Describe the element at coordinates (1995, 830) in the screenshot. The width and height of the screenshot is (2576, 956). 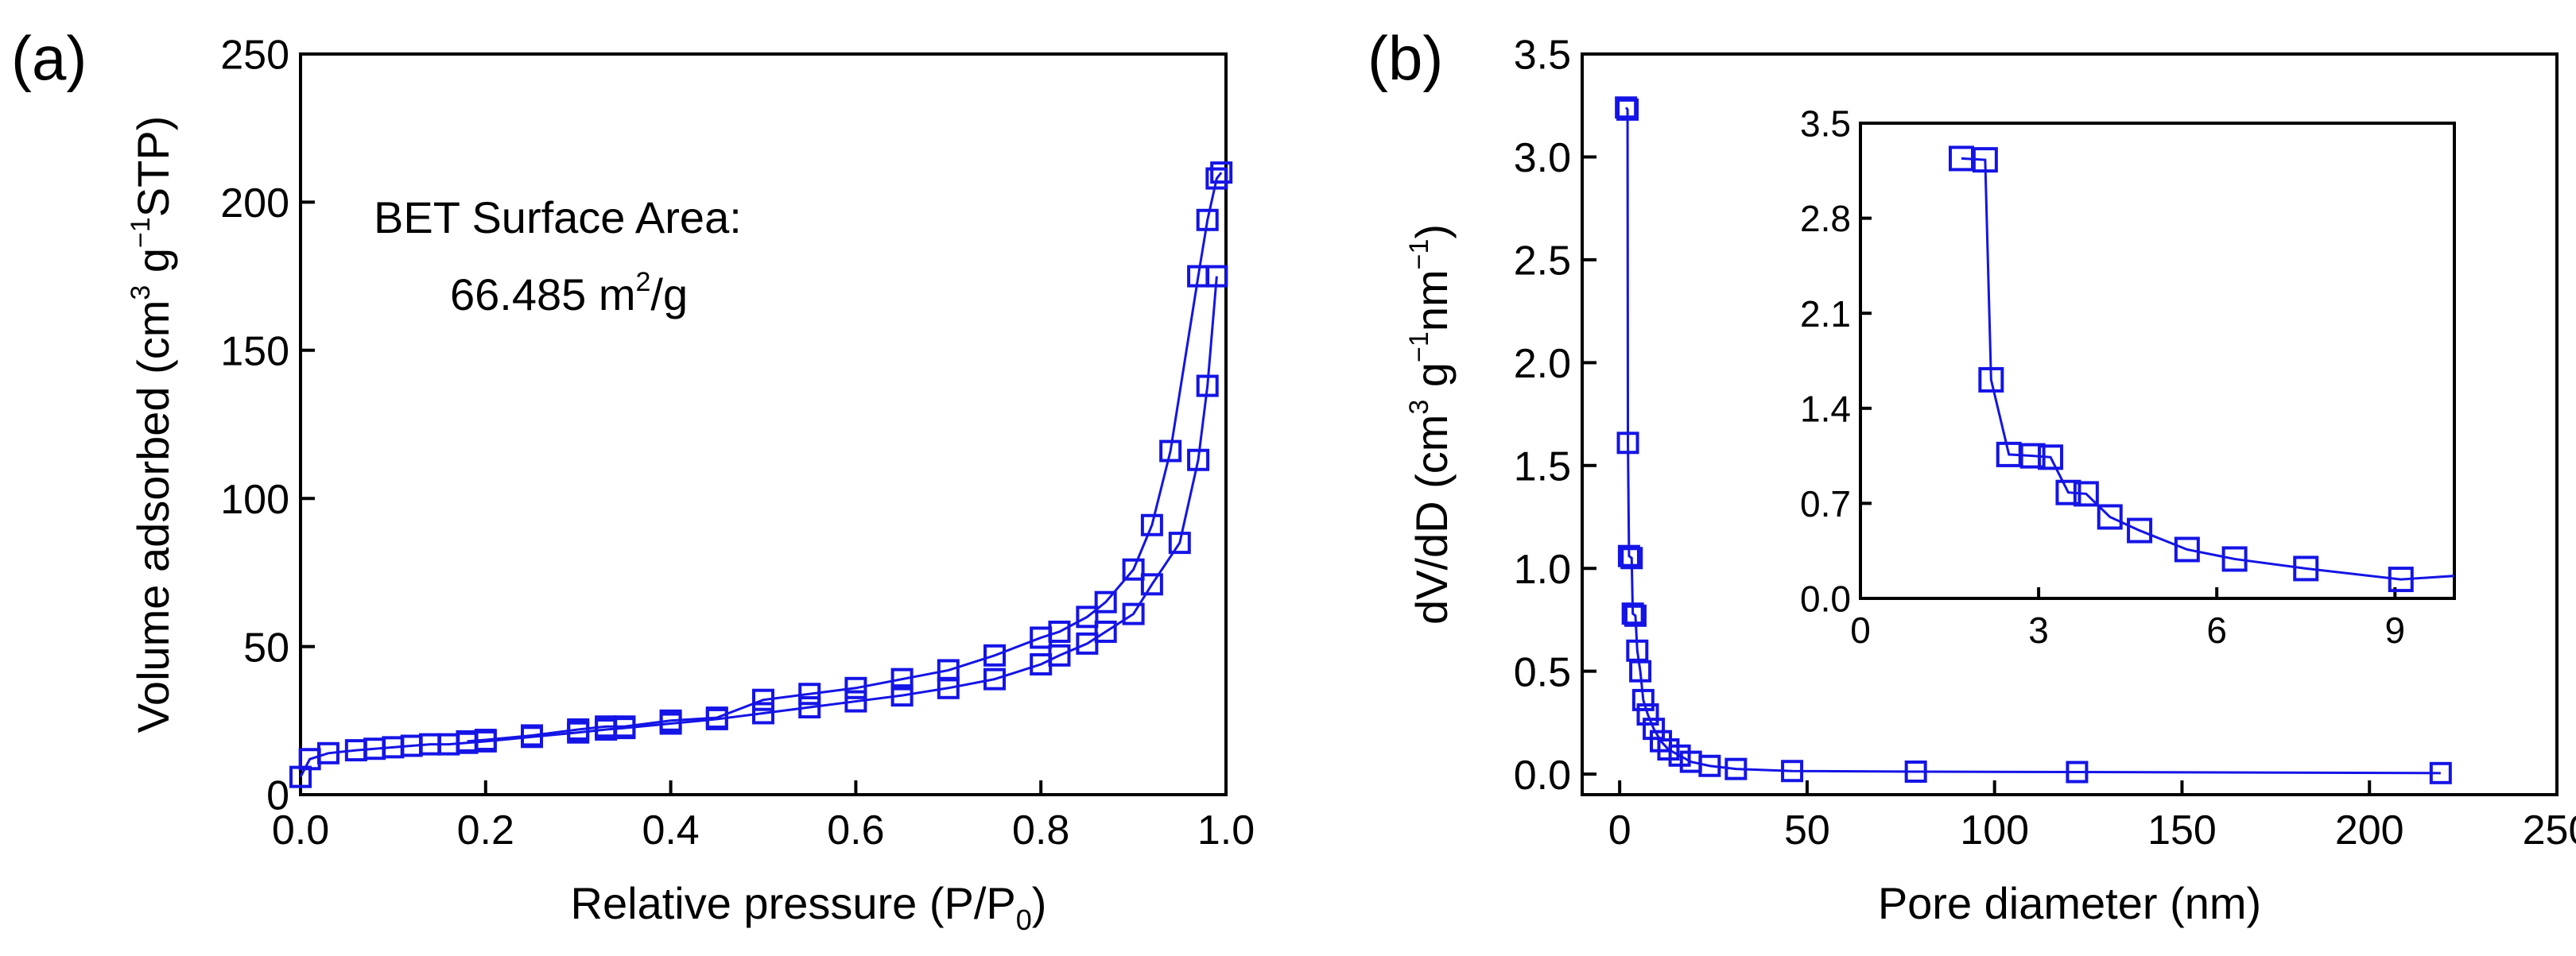
I see `panel-b-xtick-label: 100` at that location.